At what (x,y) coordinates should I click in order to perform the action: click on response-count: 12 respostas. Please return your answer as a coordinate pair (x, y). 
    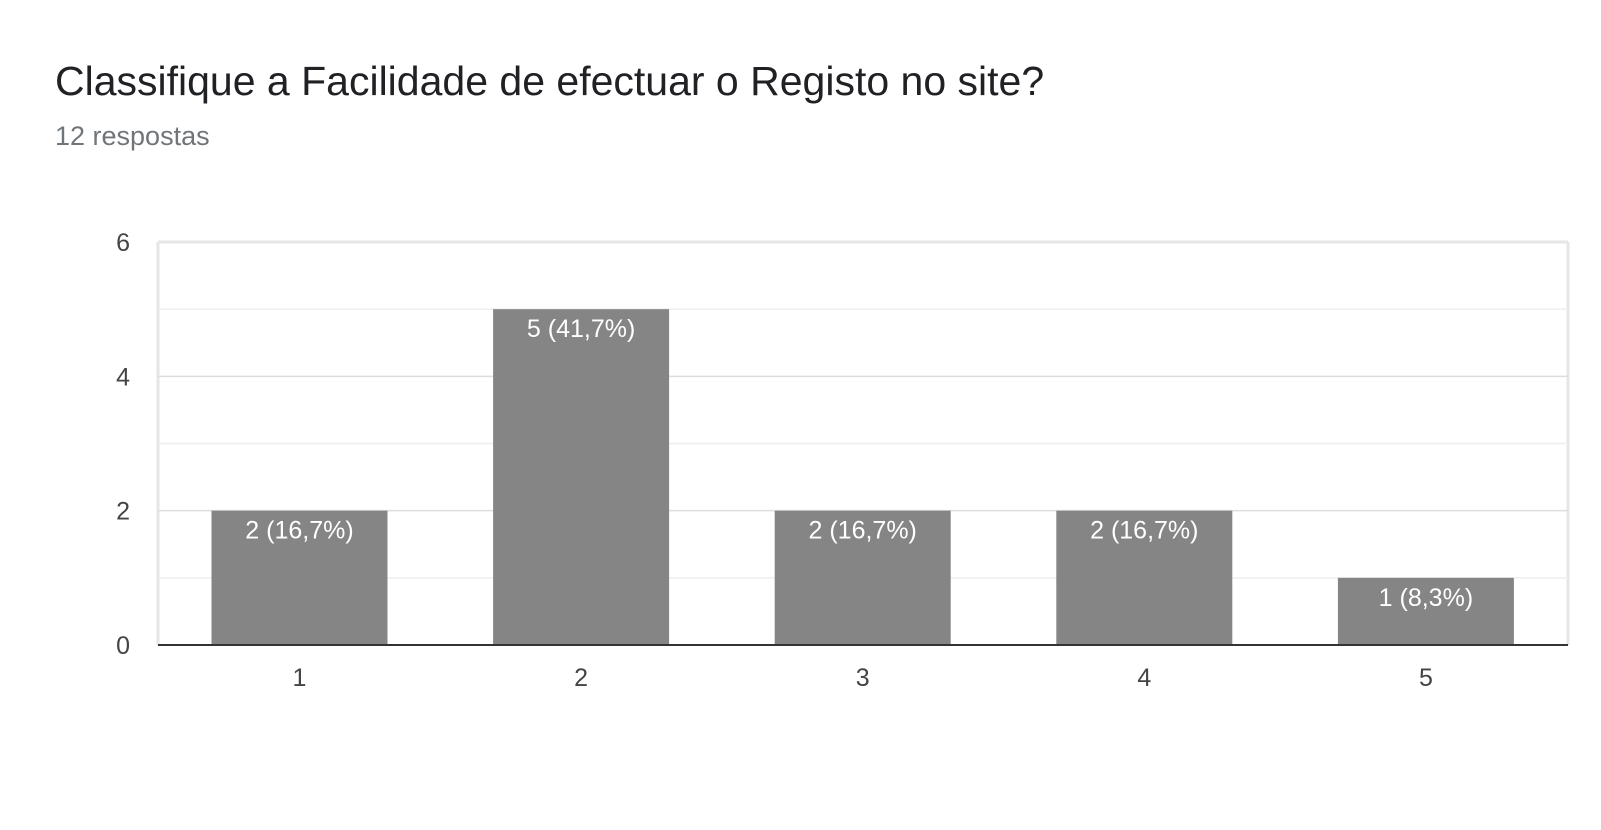
    Looking at the image, I should click on (132, 136).